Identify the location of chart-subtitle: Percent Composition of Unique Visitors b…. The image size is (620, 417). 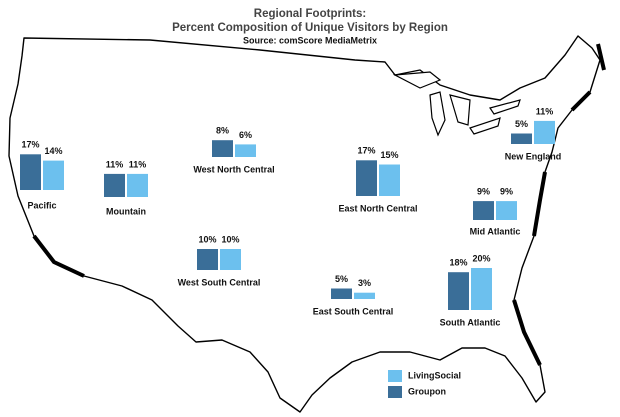
(310, 28).